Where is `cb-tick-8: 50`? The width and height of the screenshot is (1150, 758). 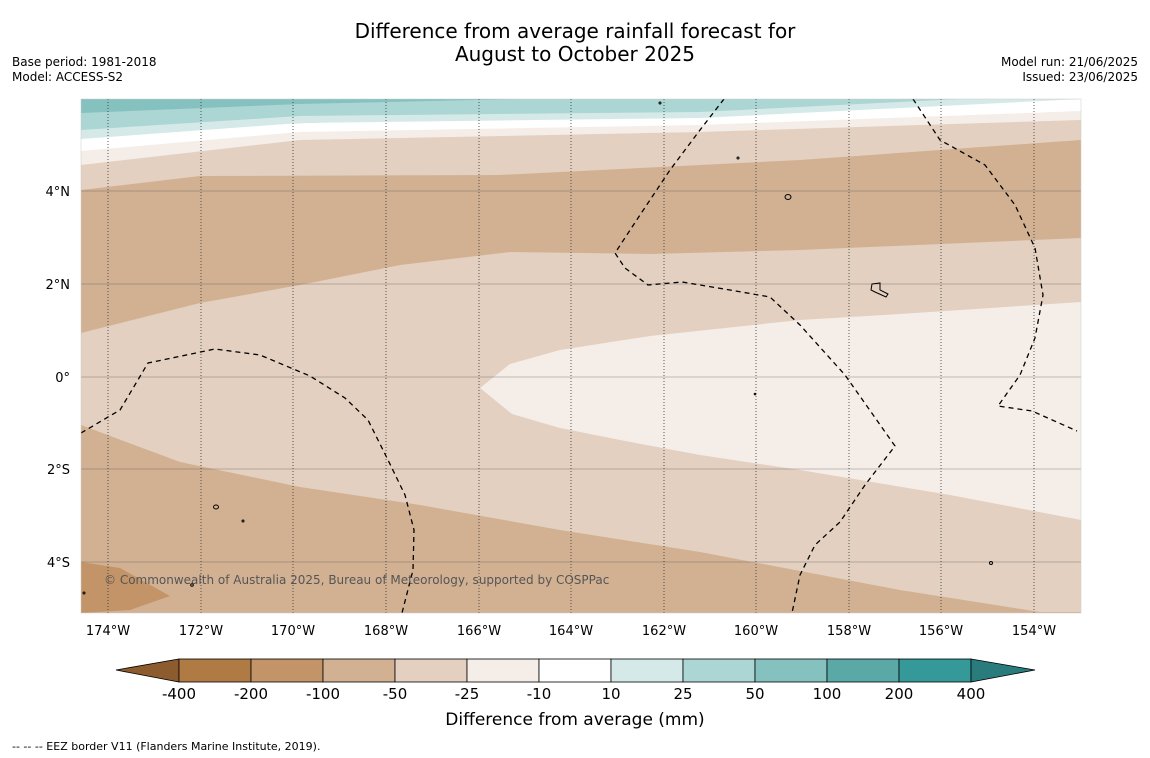 cb-tick-8: 50 is located at coordinates (754, 694).